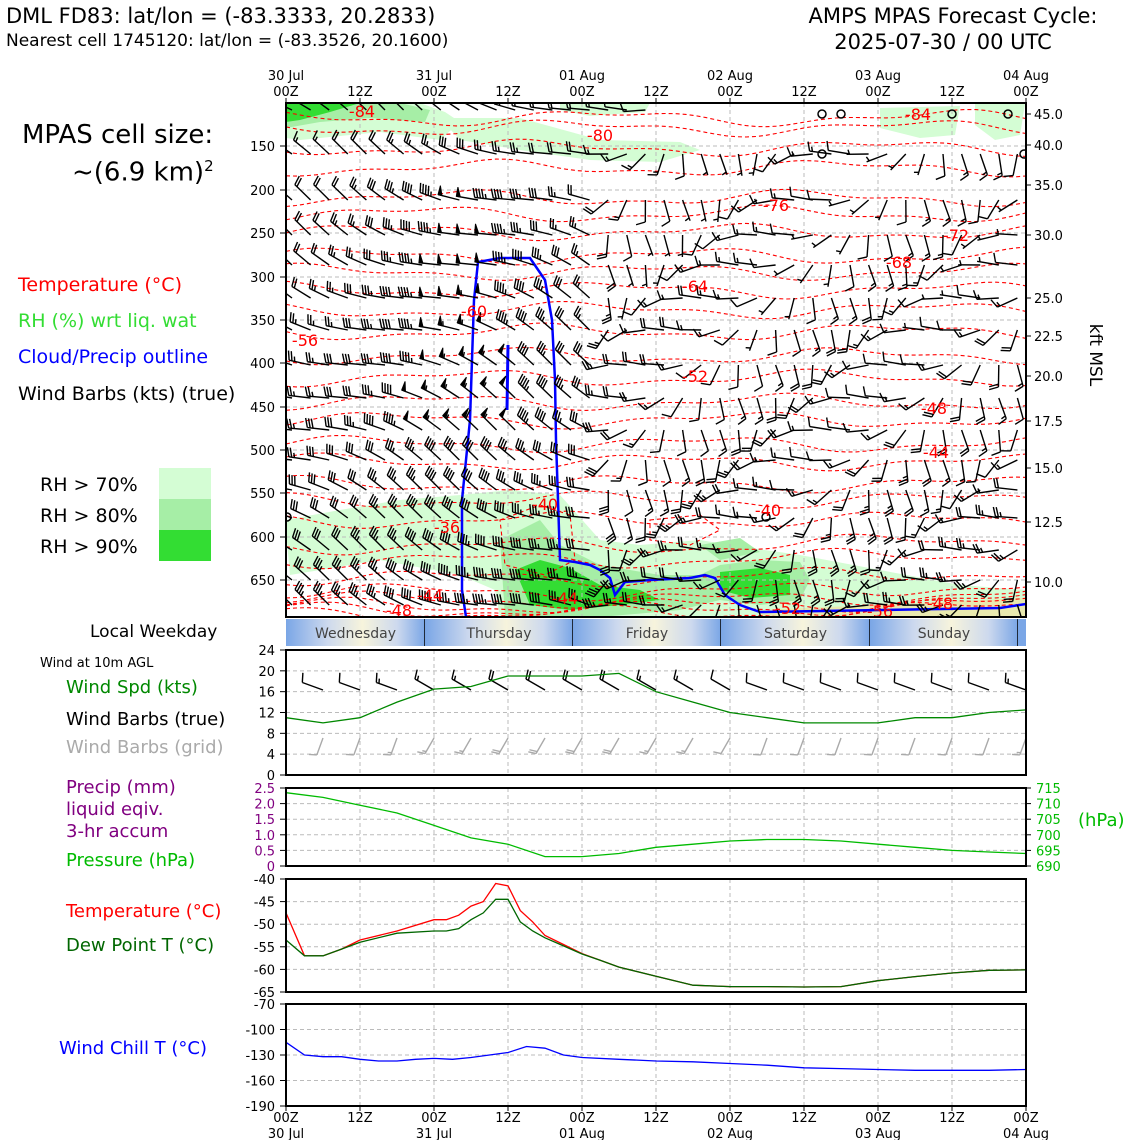  Describe the element at coordinates (100, 285) in the screenshot. I see `legend-temperature: Temperature (°C)` at that location.